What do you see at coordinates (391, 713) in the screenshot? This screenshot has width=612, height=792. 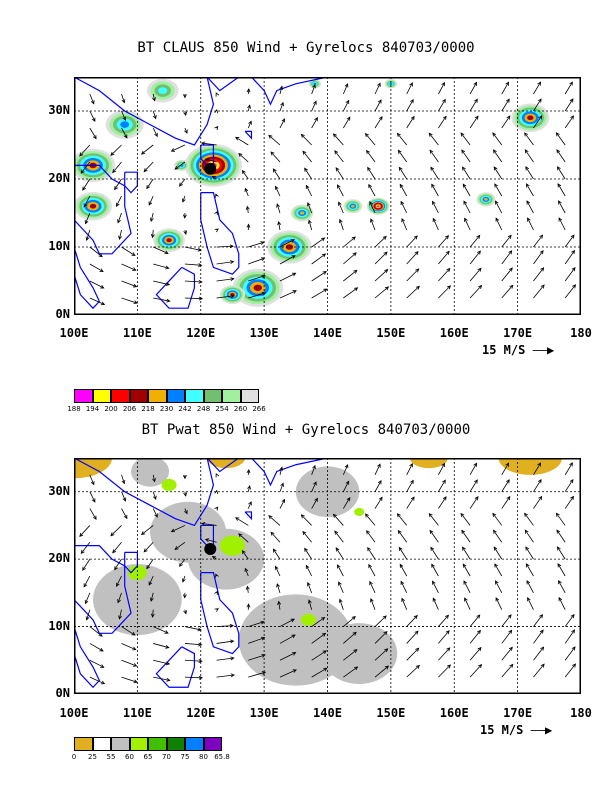 I see `x-tick-label: 150E` at bounding box center [391, 713].